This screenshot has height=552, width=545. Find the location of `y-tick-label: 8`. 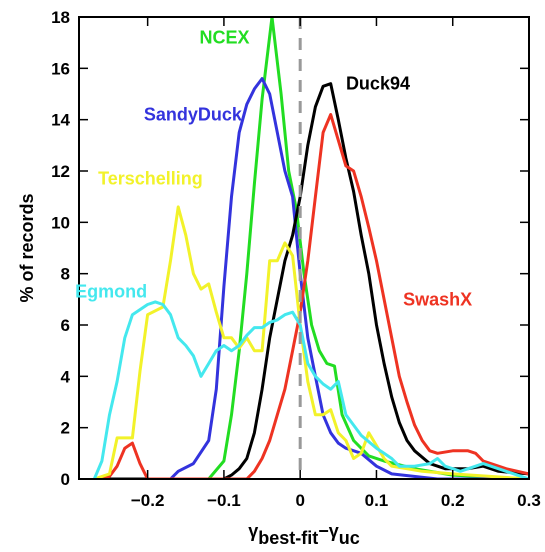

y-tick-label: 8 is located at coordinates (65, 274).